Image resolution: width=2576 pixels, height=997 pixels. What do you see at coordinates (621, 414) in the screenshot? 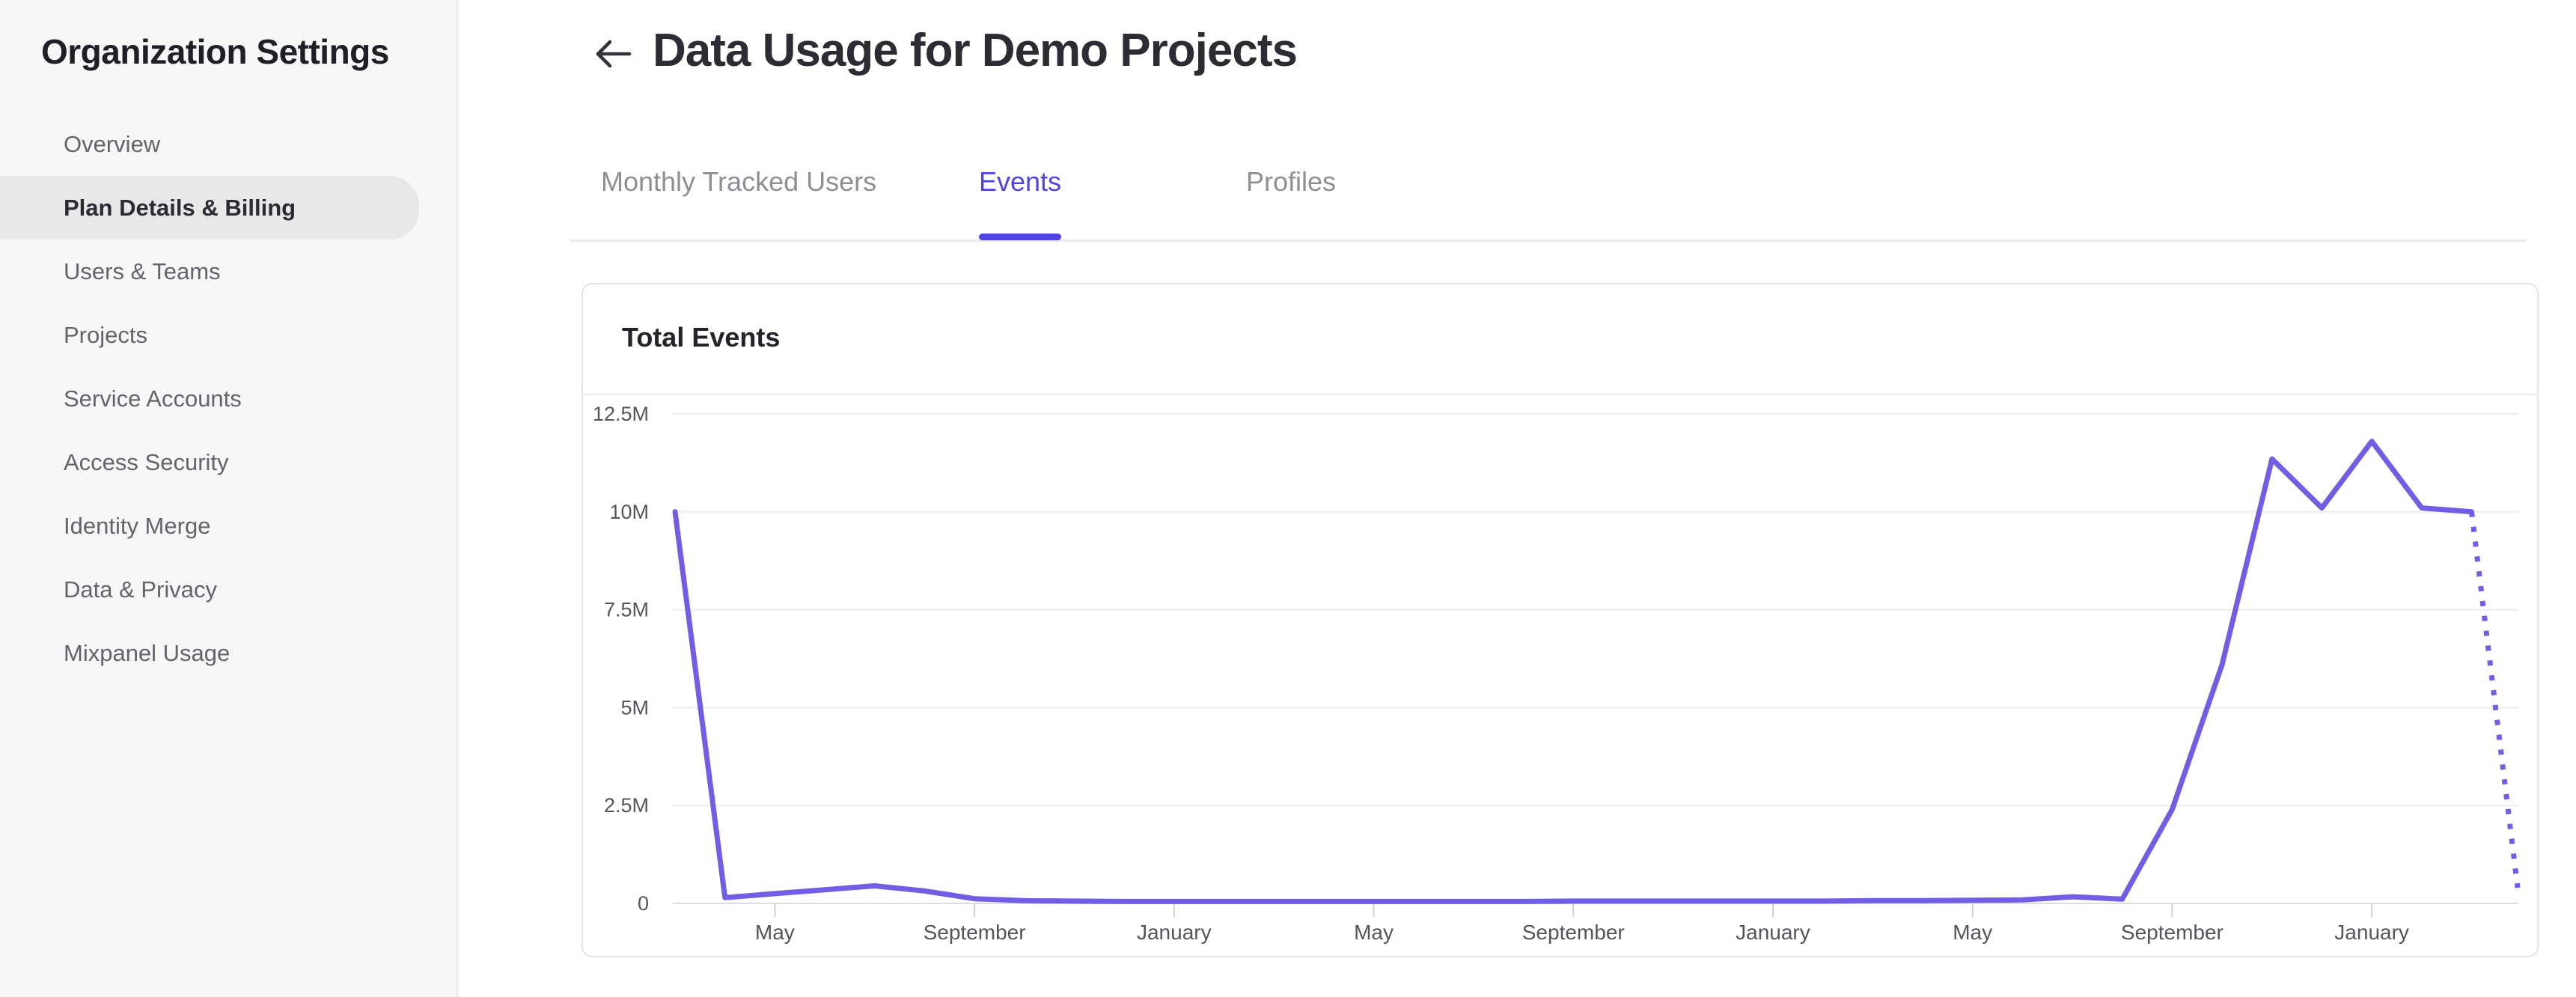
I see `y-axis-label: 12.5M` at bounding box center [621, 414].